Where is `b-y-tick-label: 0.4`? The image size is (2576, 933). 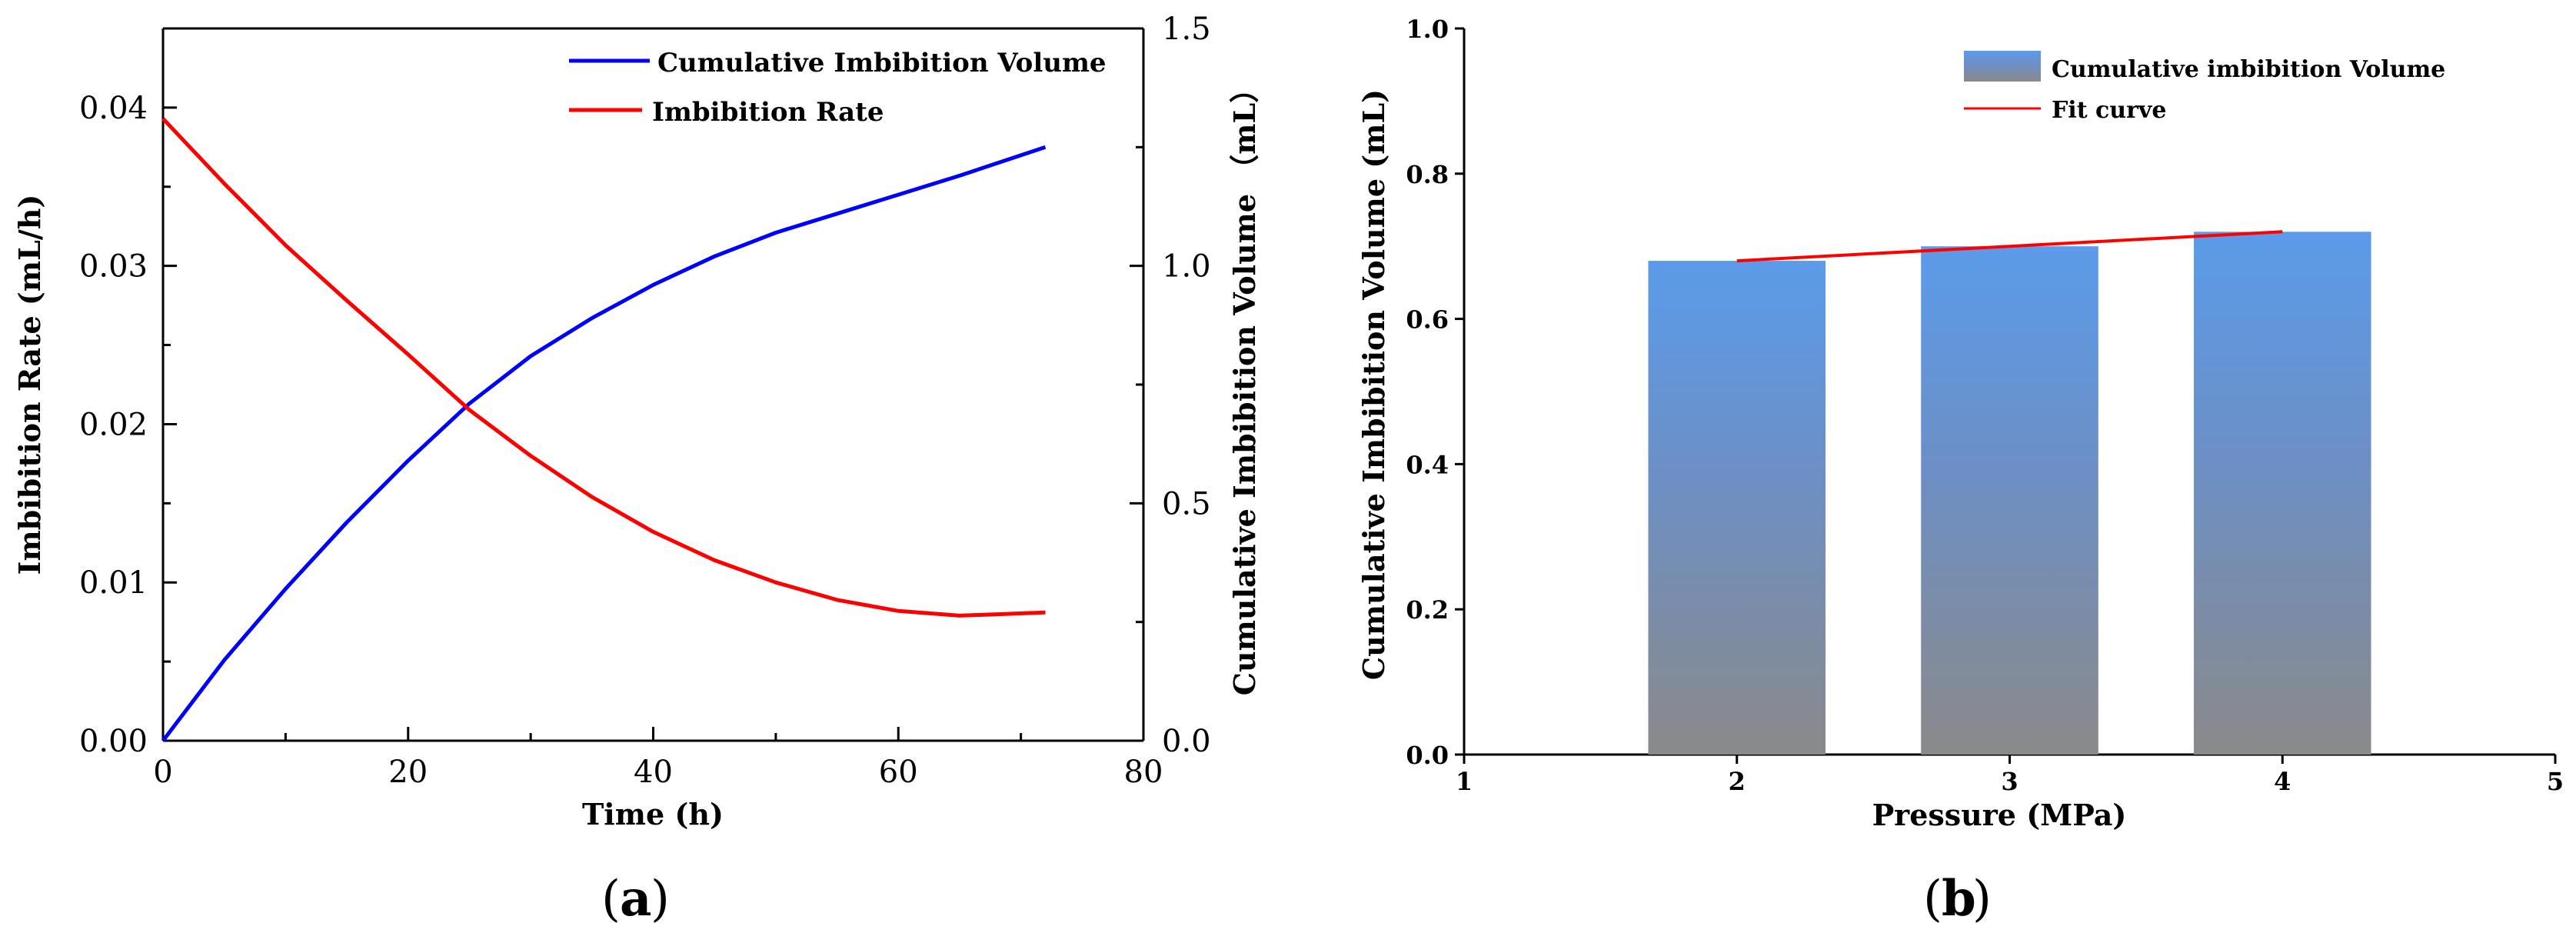
b-y-tick-label: 0.4 is located at coordinates (1427, 464).